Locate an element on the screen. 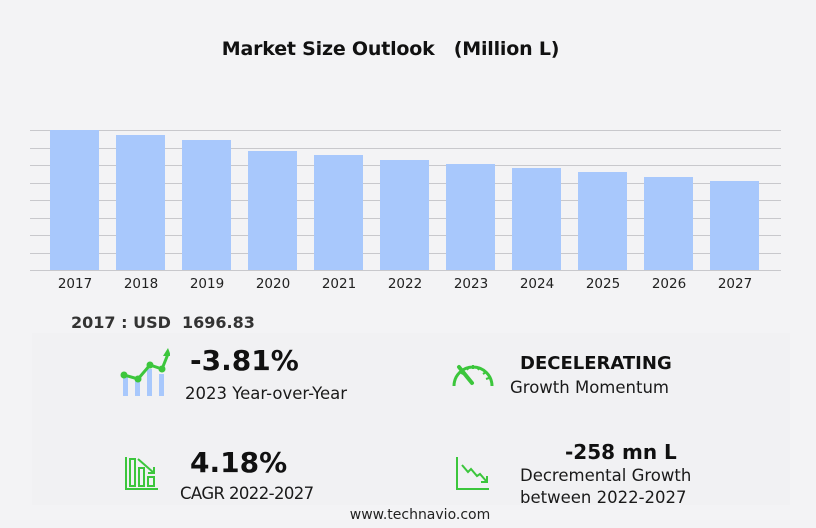 The height and width of the screenshot is (528, 816). footer-url: www.technavio.com is located at coordinates (420, 515).